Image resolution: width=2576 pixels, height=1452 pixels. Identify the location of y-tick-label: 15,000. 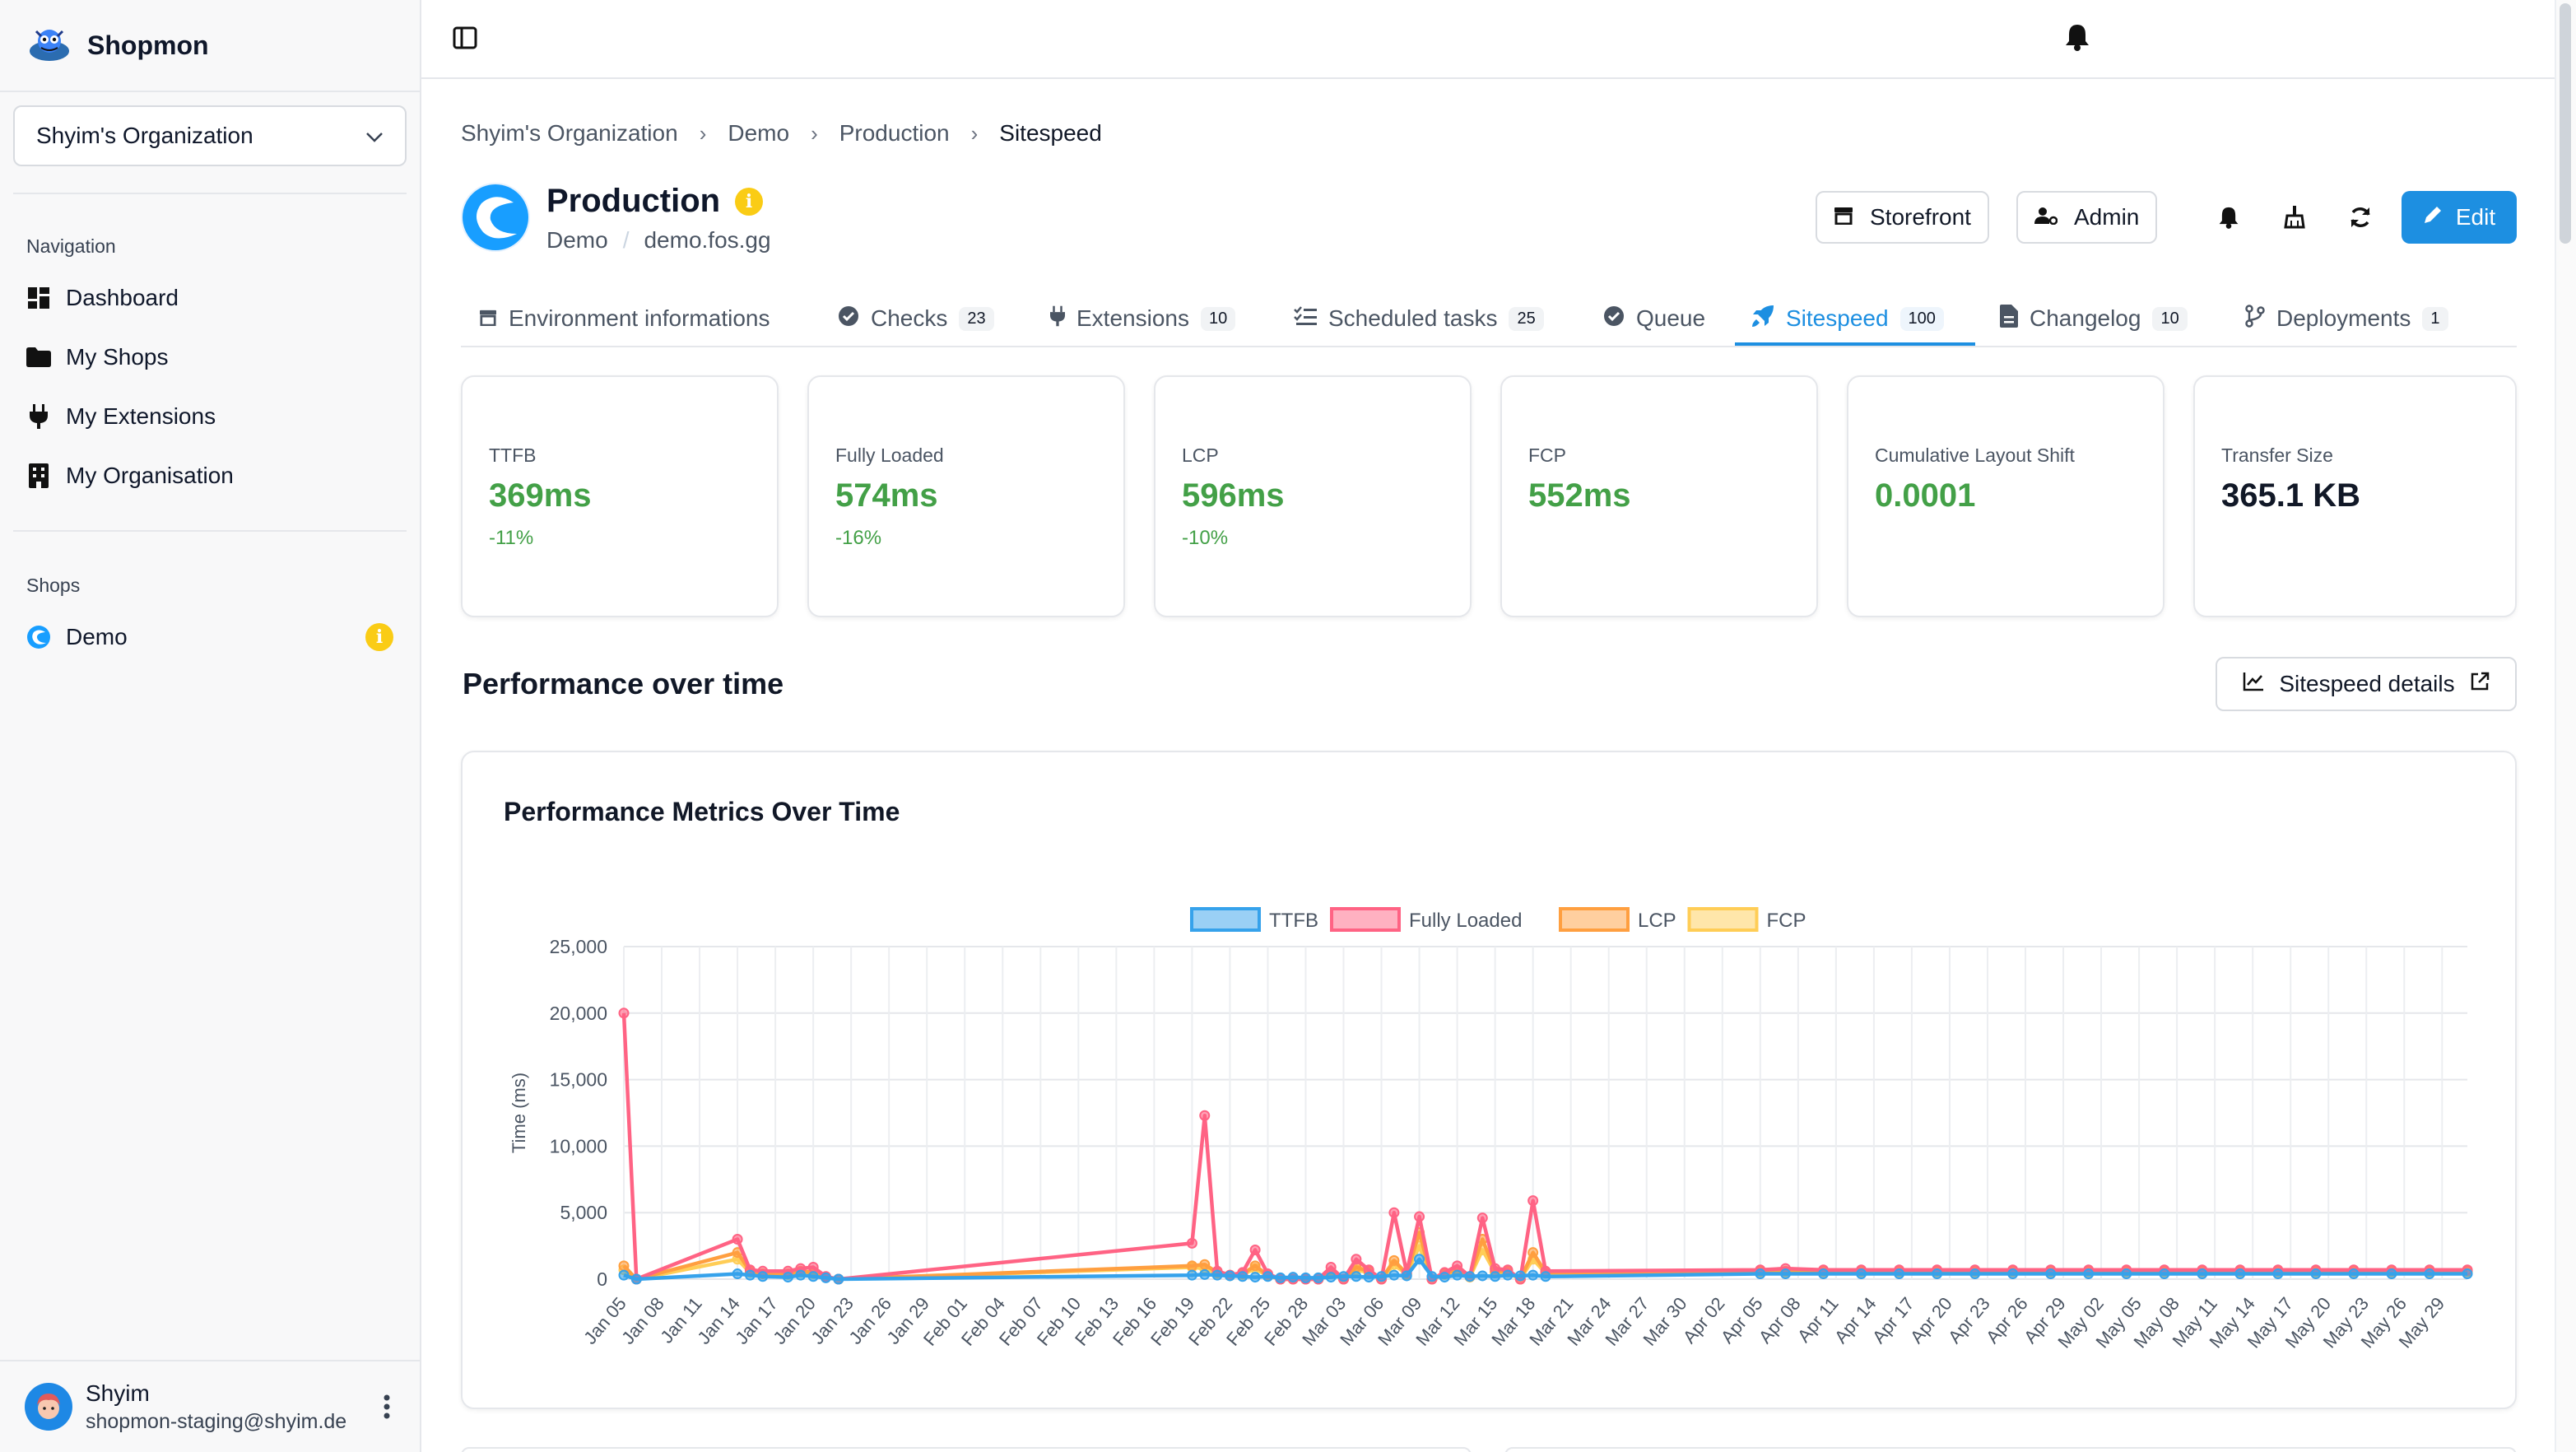
(578, 1080).